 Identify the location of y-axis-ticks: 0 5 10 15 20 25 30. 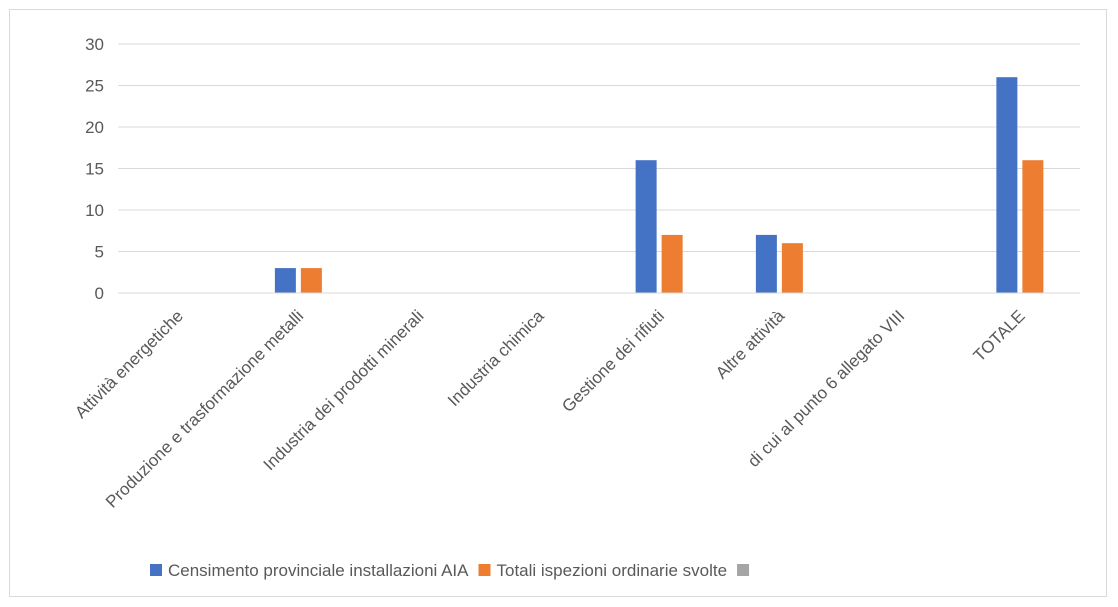
(94, 169).